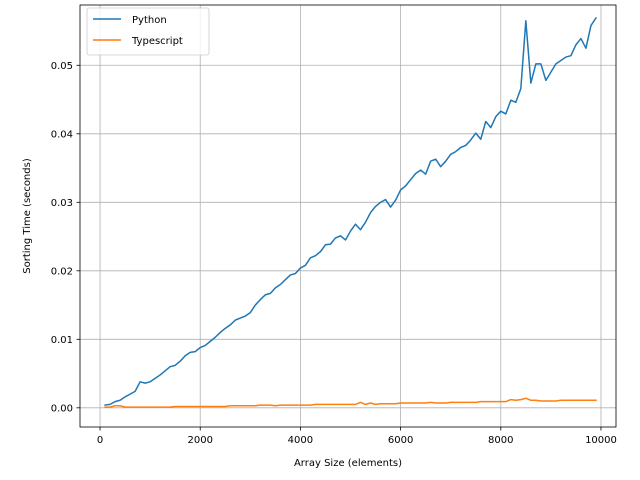  Describe the element at coordinates (199, 440) in the screenshot. I see `x-tick-label: 2000` at that location.